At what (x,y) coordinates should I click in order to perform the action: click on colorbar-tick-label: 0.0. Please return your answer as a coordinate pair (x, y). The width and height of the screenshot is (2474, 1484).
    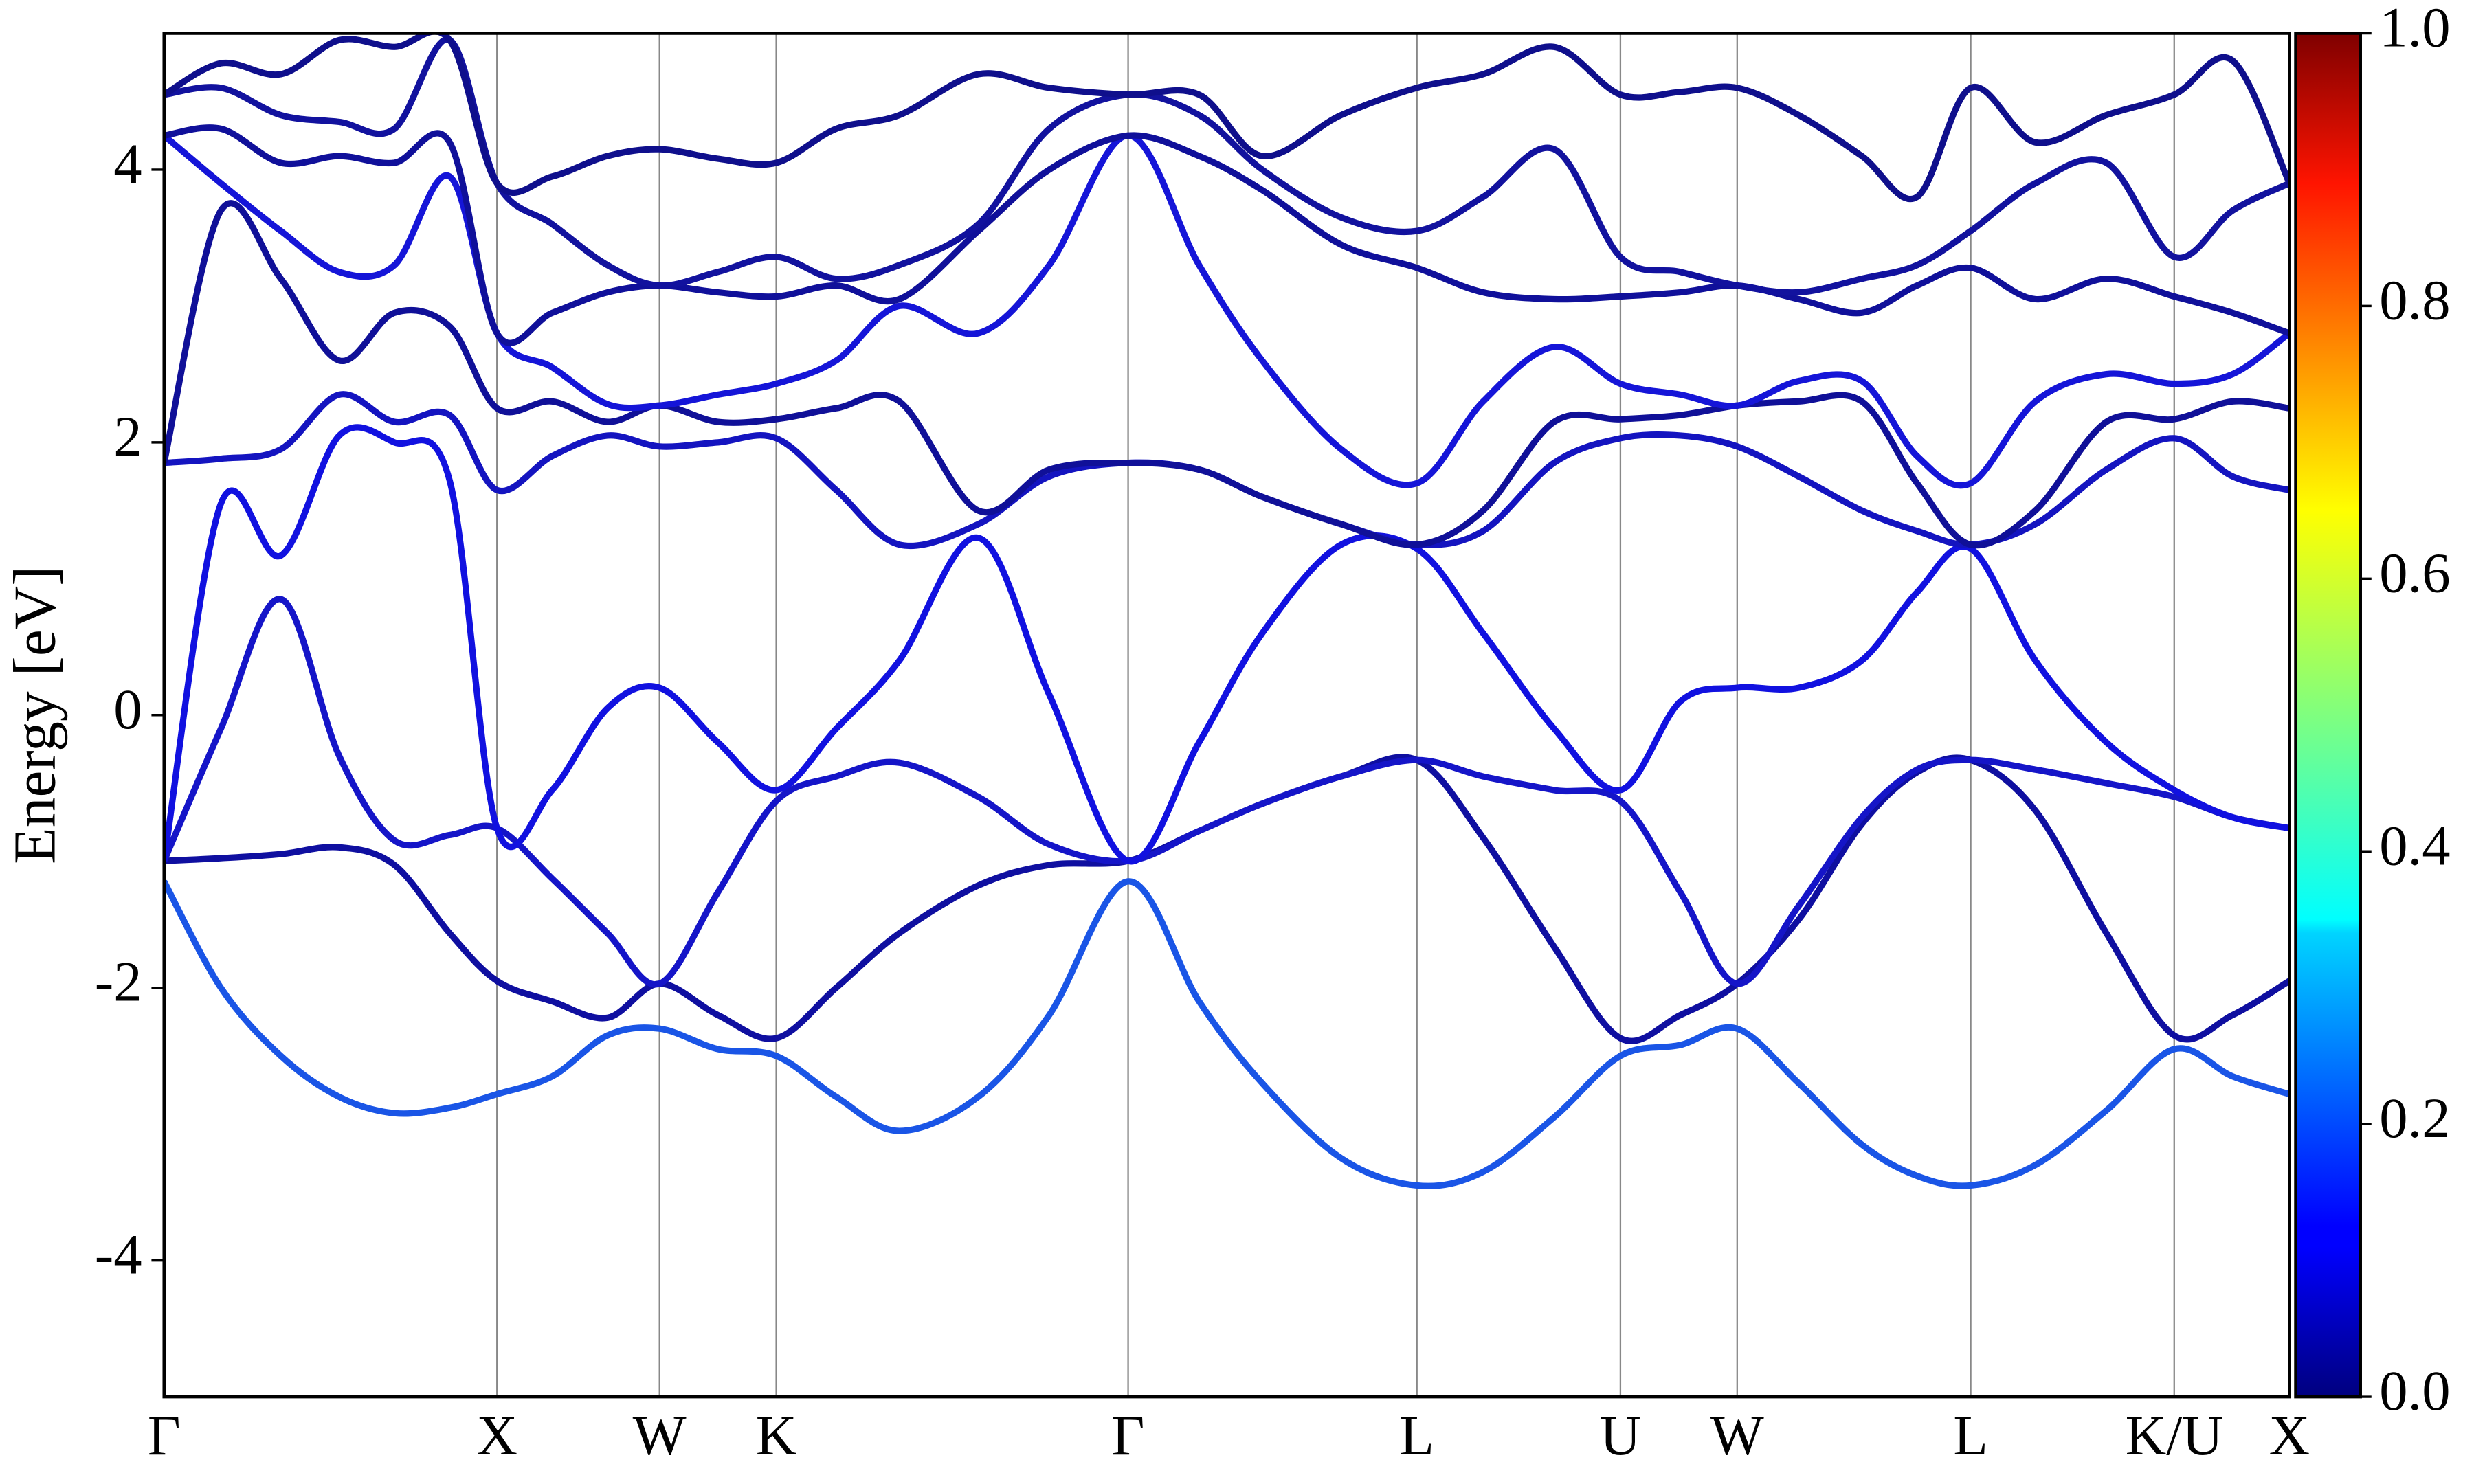
    Looking at the image, I should click on (2414, 1390).